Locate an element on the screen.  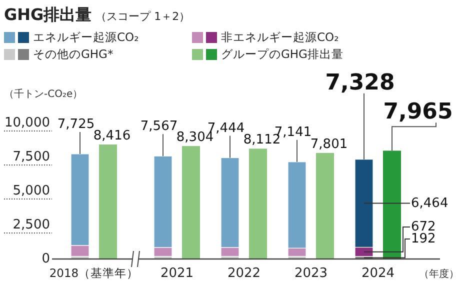
chart-subtitle: （スコープ 1＋2） is located at coordinates (143, 16).